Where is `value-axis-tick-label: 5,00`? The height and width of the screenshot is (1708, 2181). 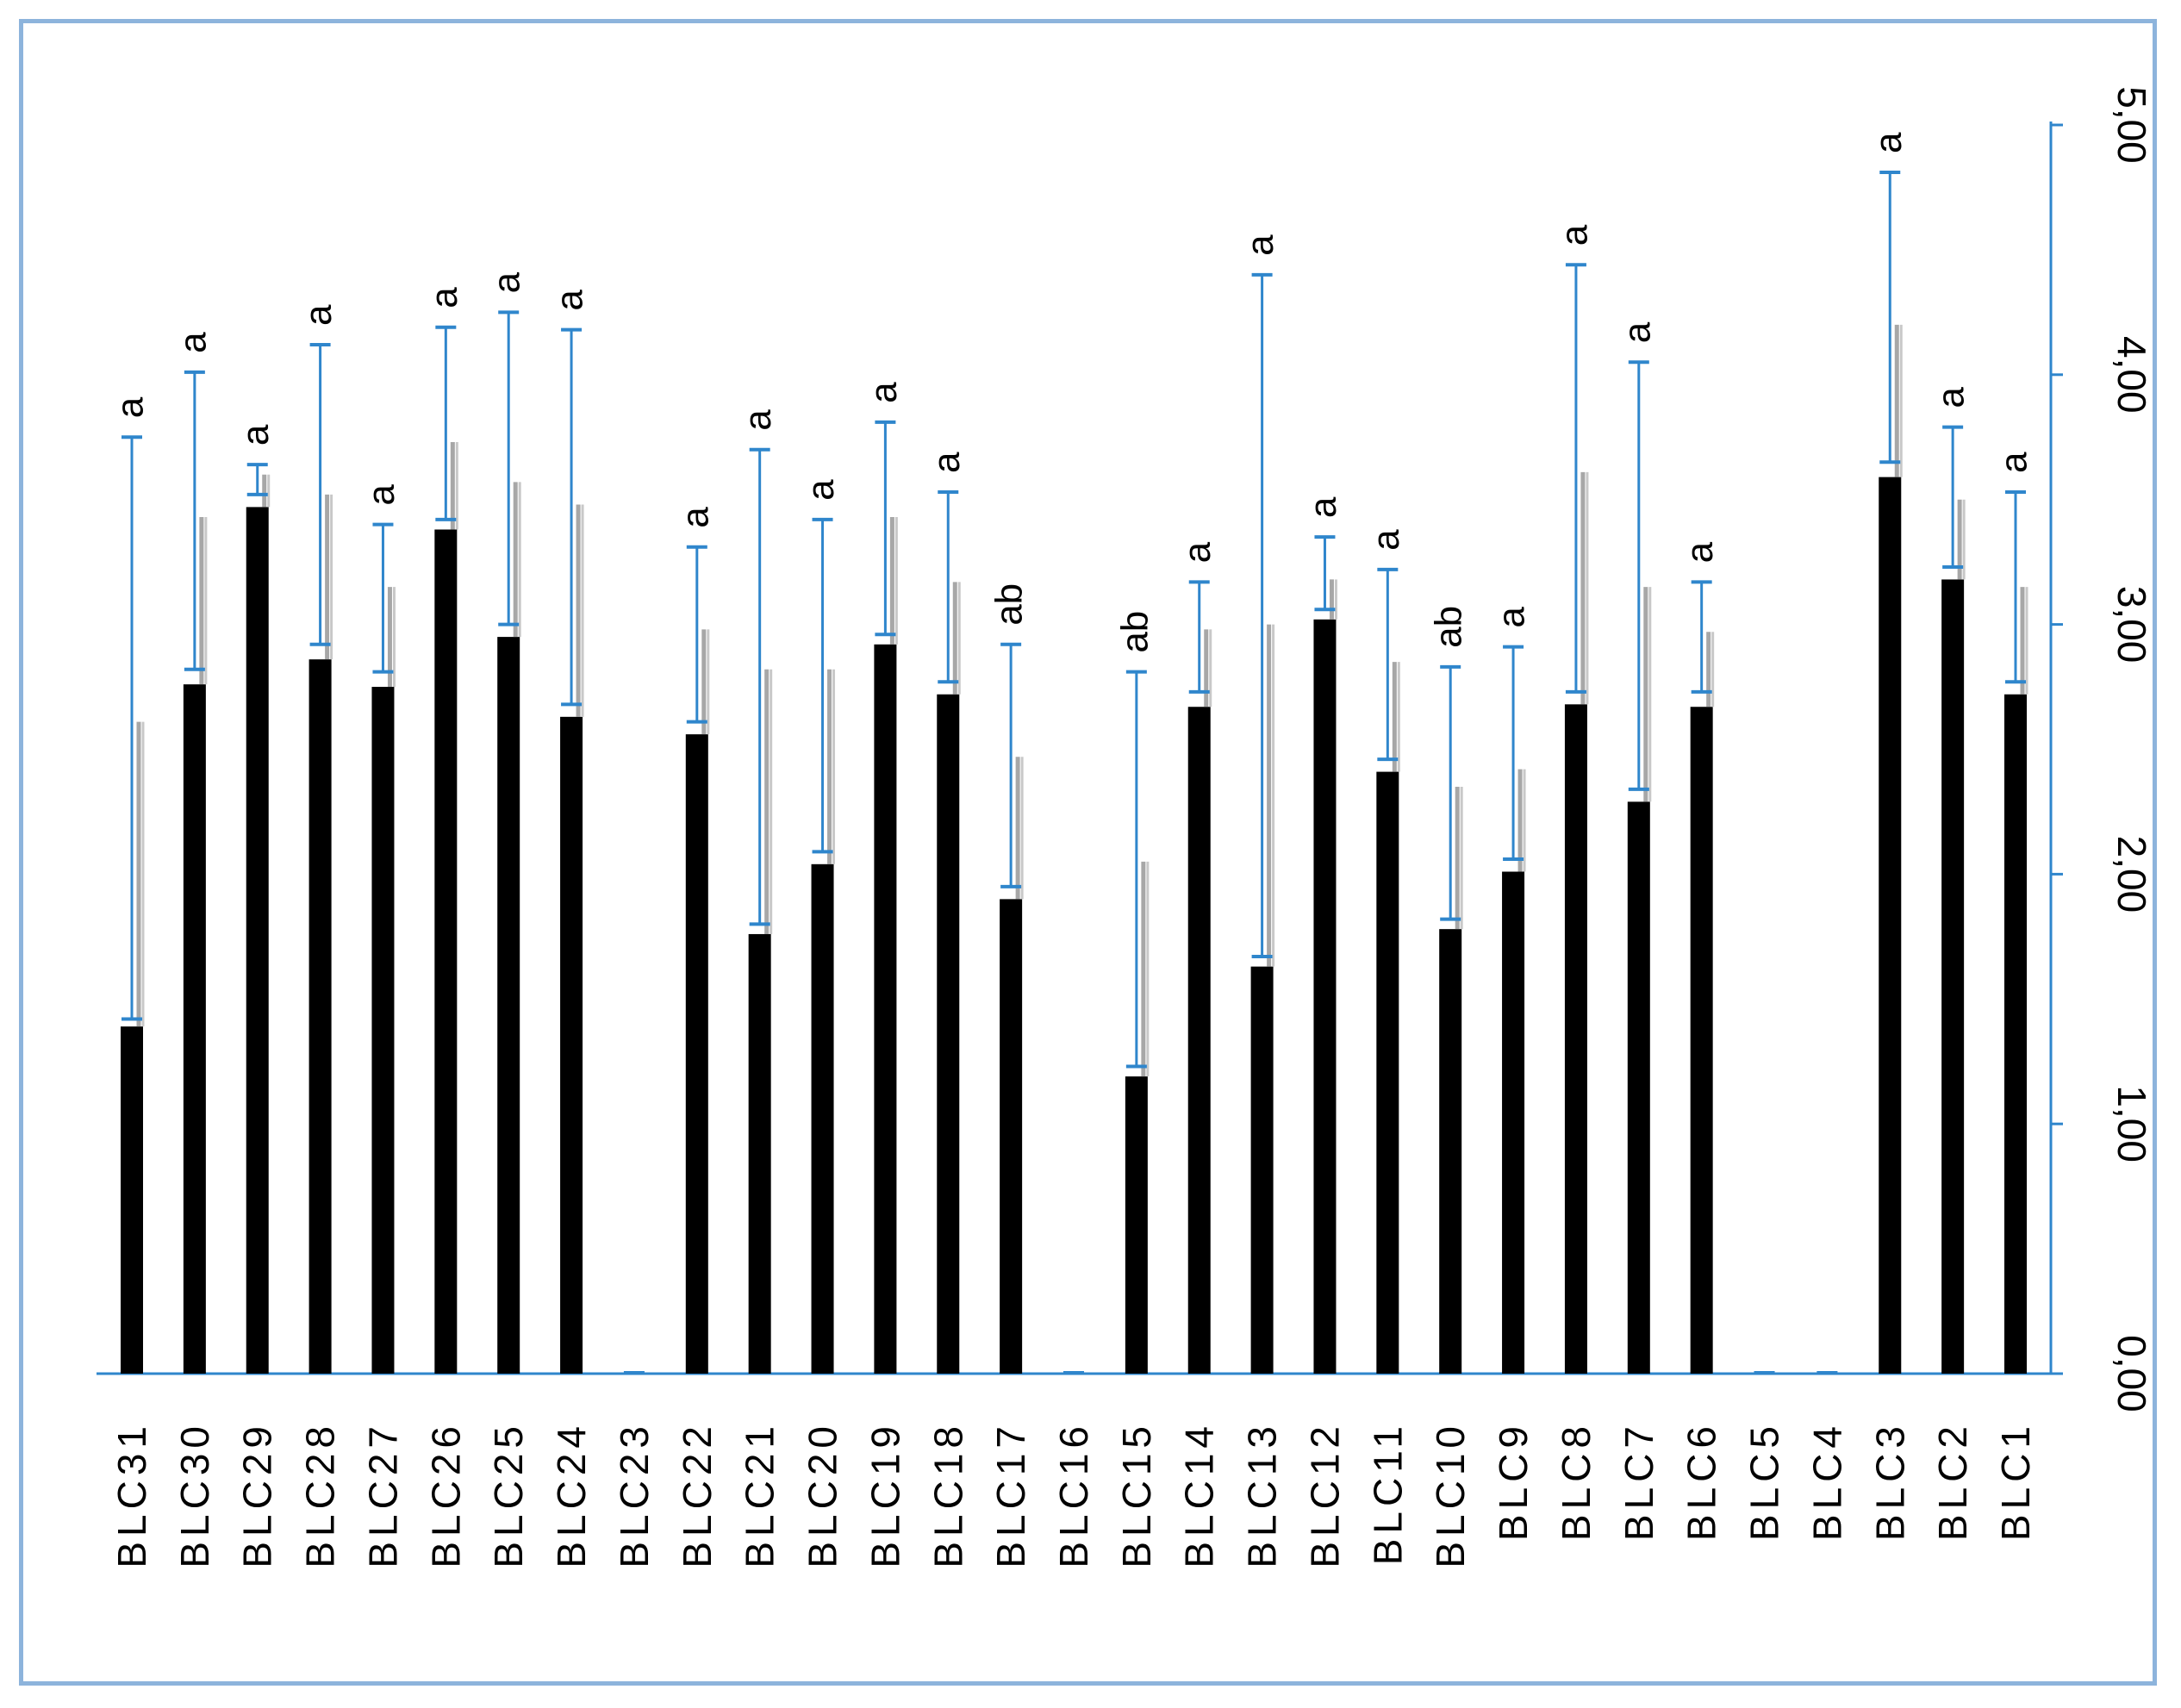 value-axis-tick-label: 5,00 is located at coordinates (2131, 125).